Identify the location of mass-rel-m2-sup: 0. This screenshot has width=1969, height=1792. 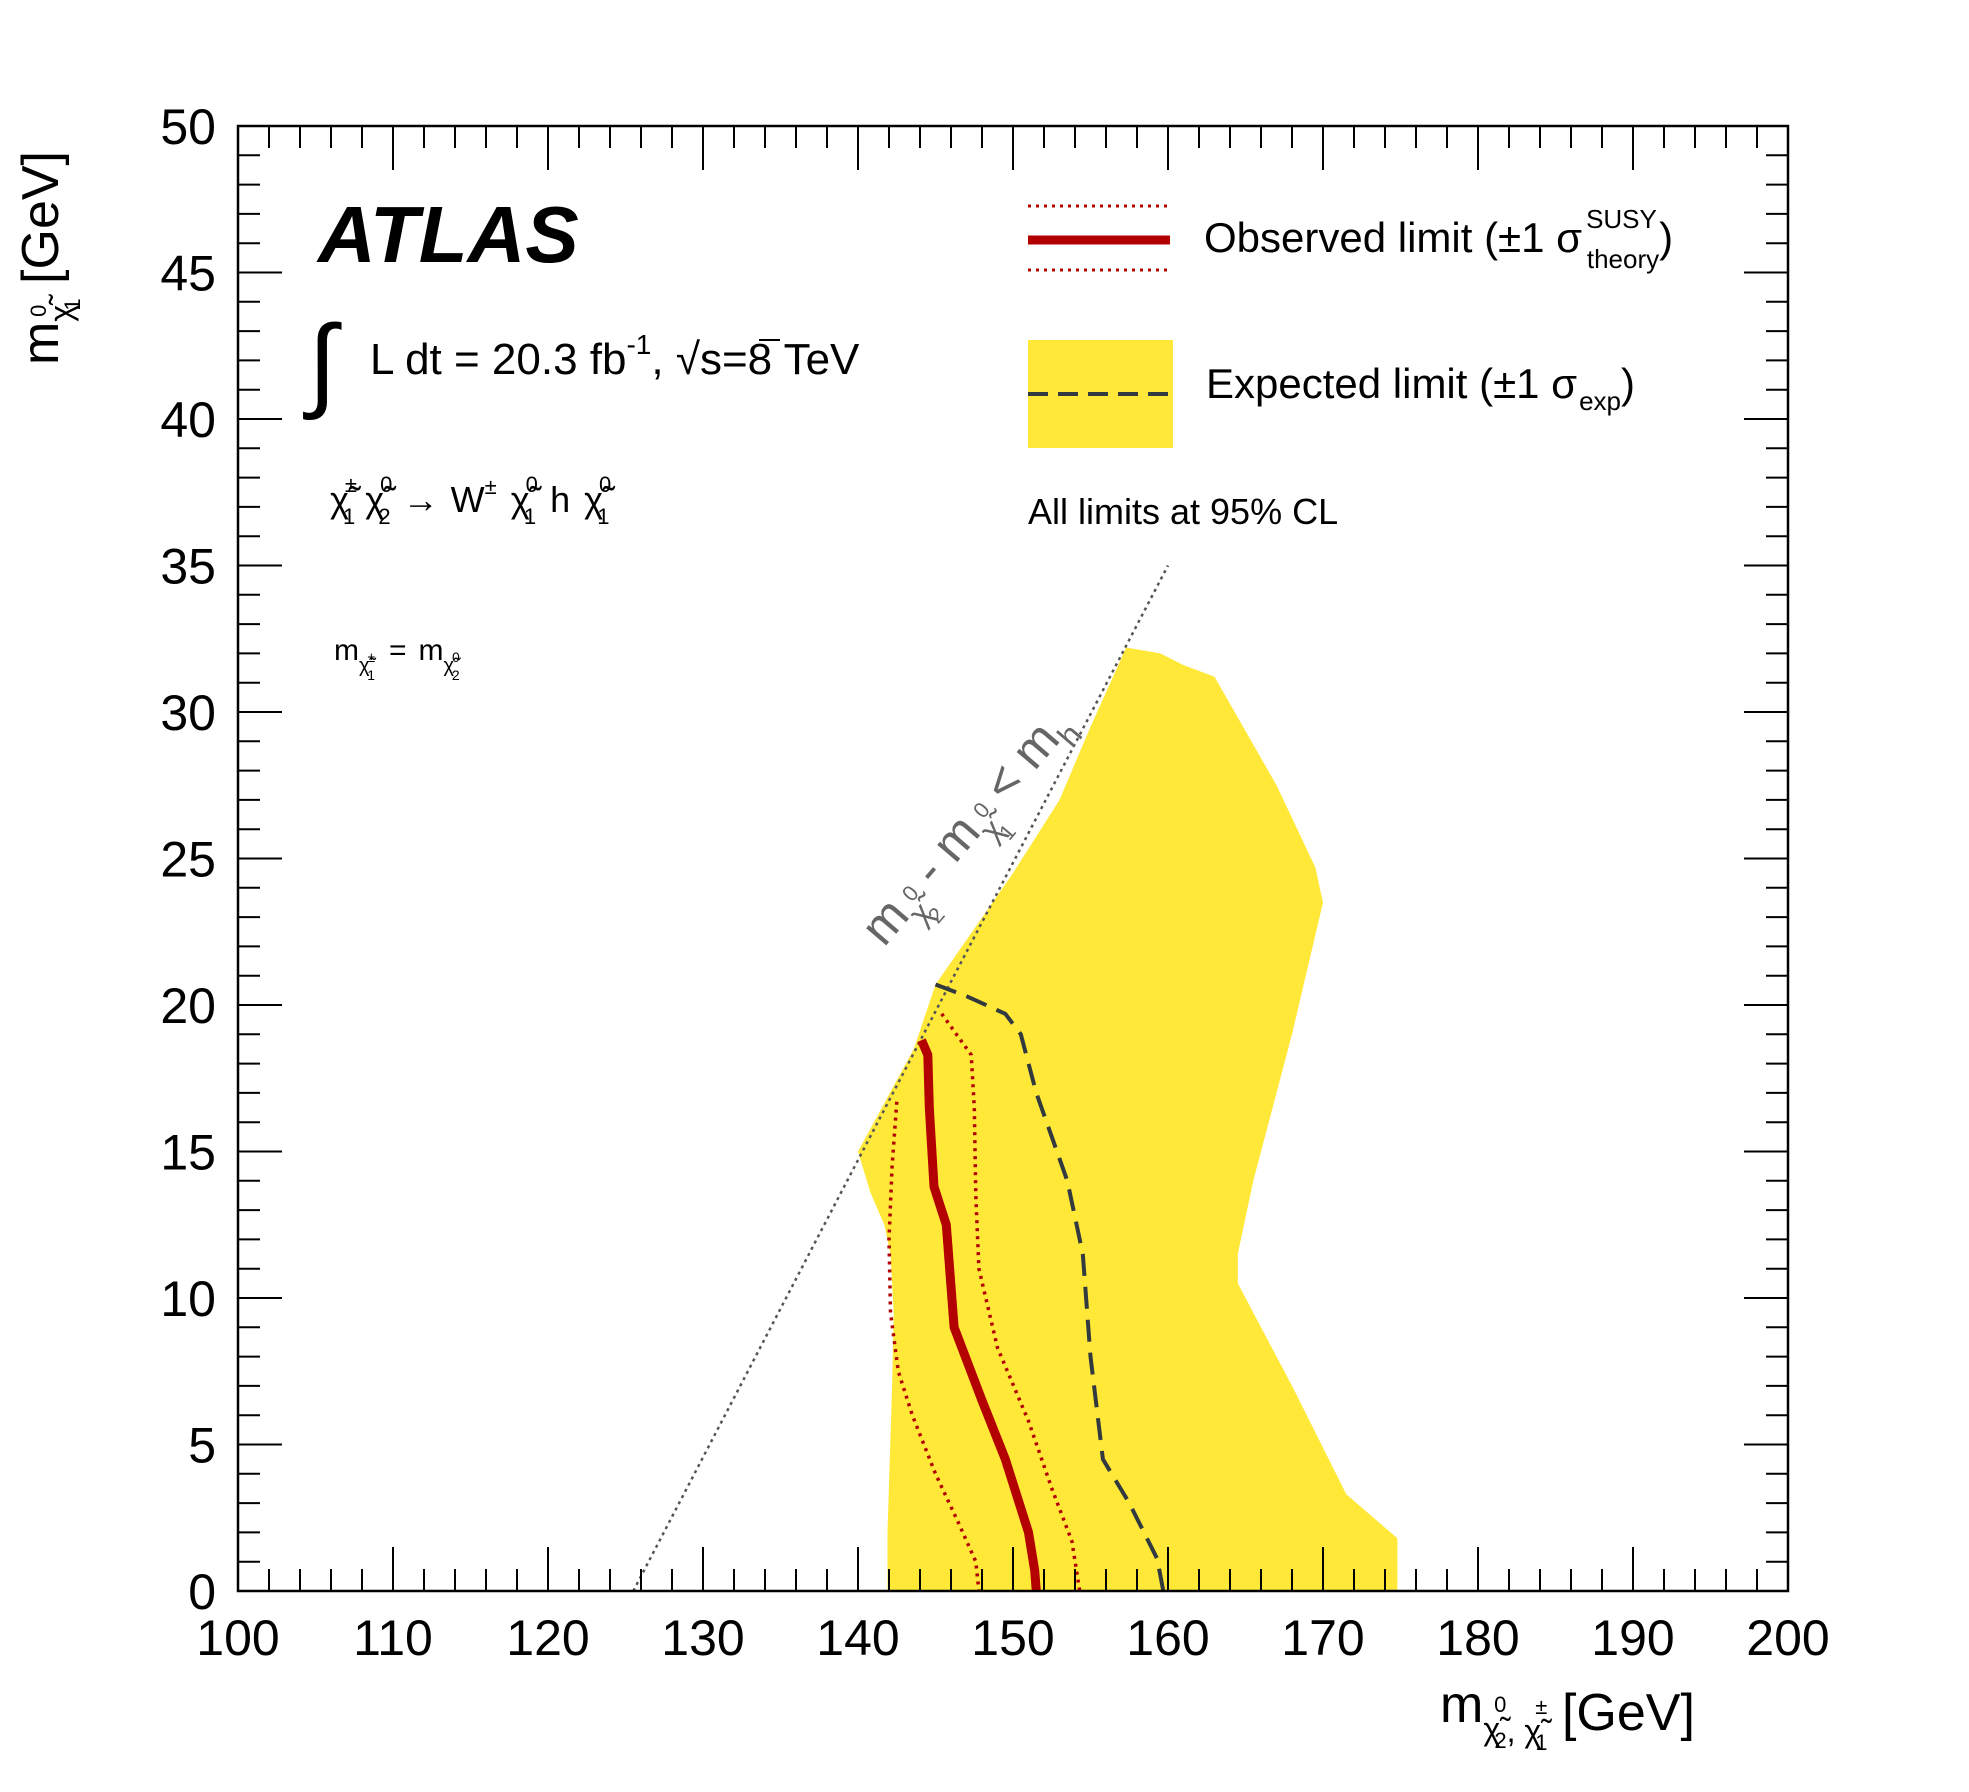
(456, 657).